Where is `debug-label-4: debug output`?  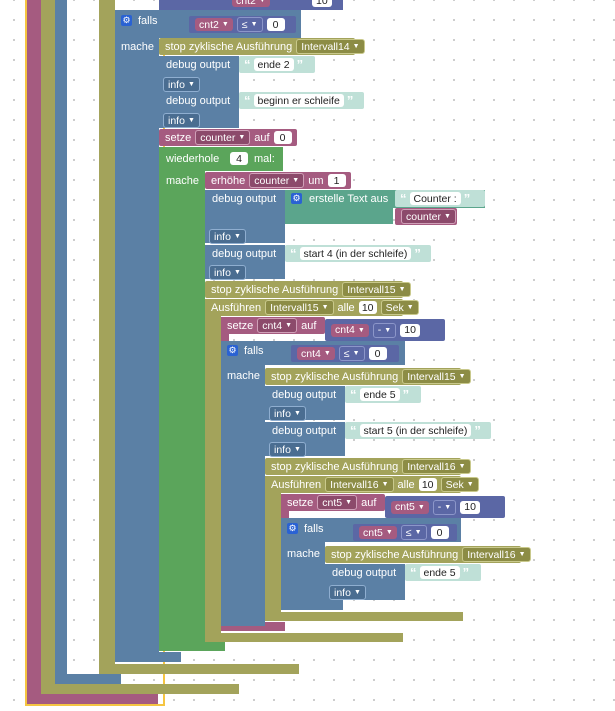
debug-label-4: debug output is located at coordinates (244, 254).